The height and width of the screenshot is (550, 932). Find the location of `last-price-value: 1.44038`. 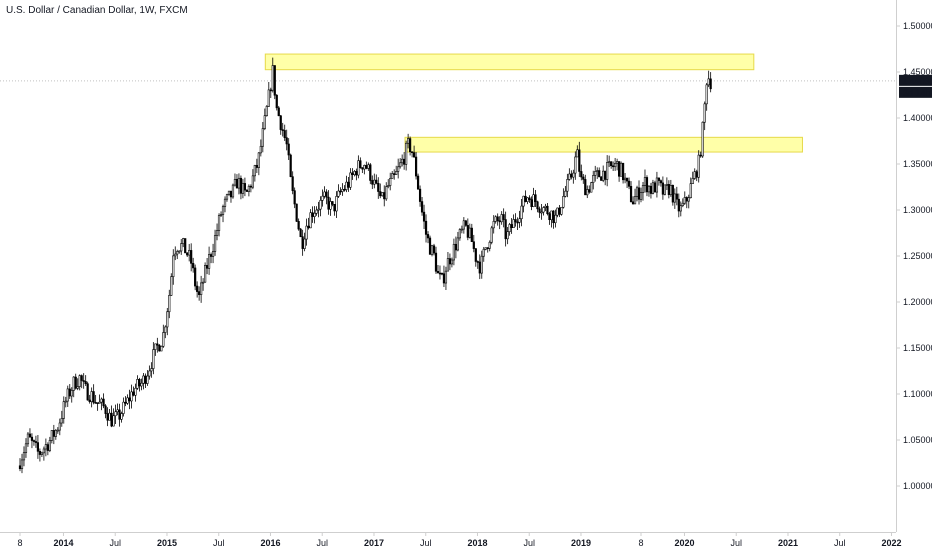

last-price-value: 1.44038 is located at coordinates (917, 81).